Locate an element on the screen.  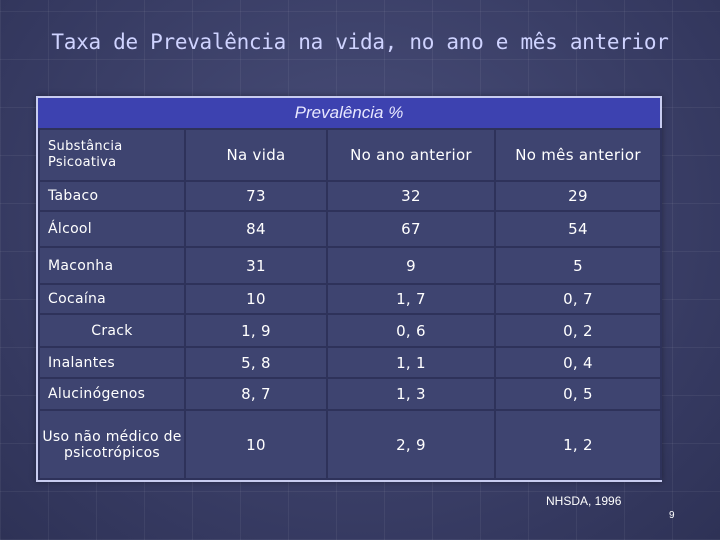
cell-na-vida: 5, 8 is located at coordinates (256, 362).